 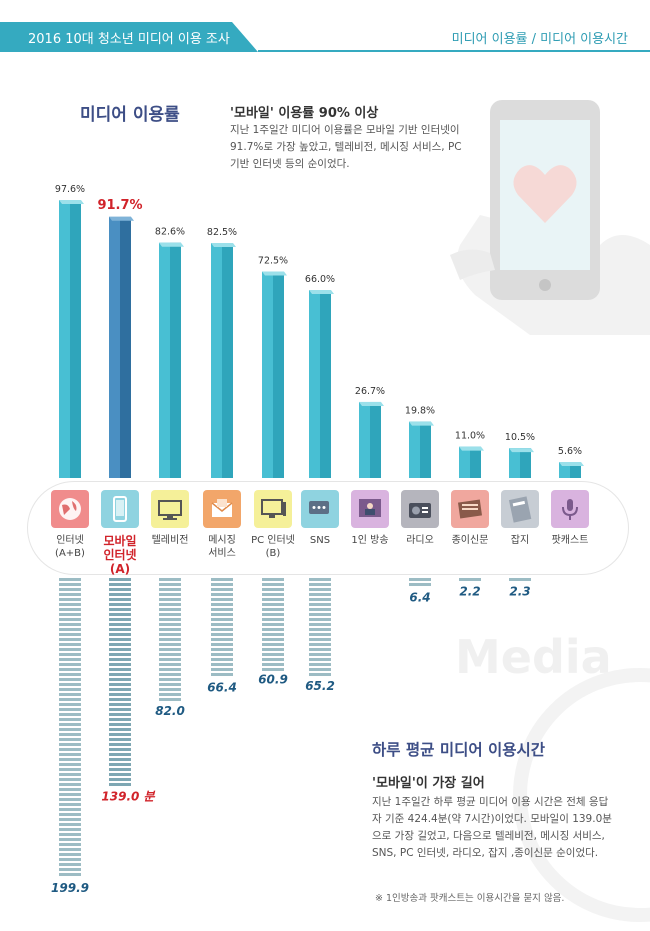 What do you see at coordinates (170, 509) in the screenshot?
I see `tv-icon` at bounding box center [170, 509].